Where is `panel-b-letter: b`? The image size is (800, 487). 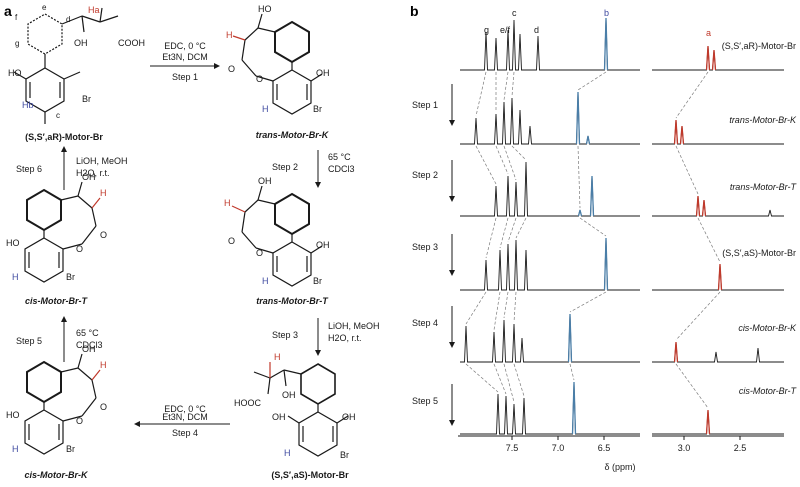
panel-b-letter: b is located at coordinates (414, 11).